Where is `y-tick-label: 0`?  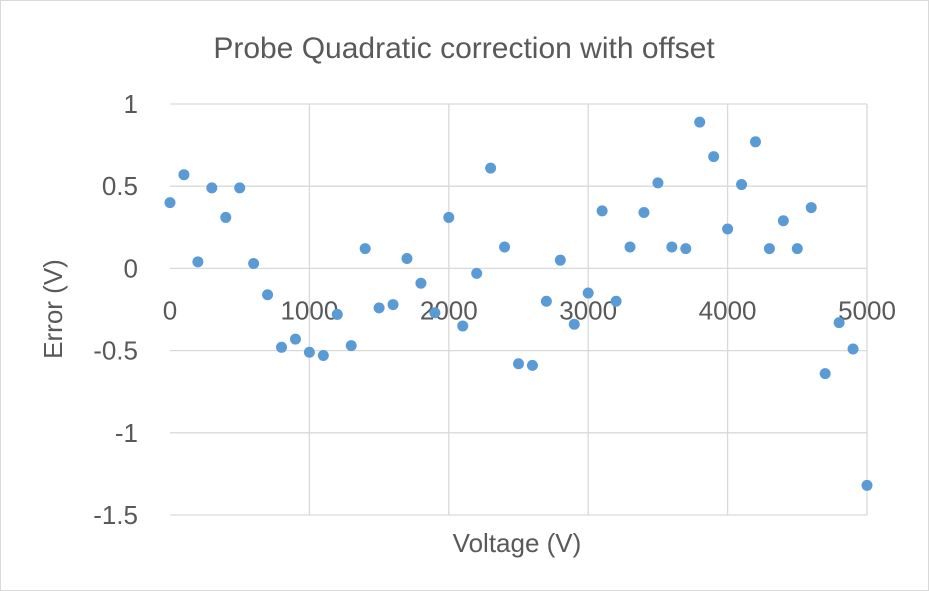
y-tick-label: 0 is located at coordinates (131, 268).